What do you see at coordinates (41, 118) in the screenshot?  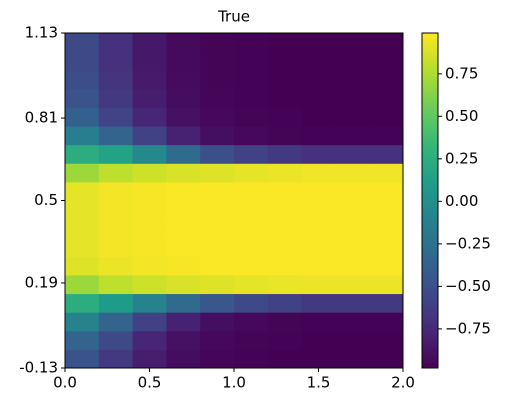 I see `y-tick-label: 0.81` at bounding box center [41, 118].